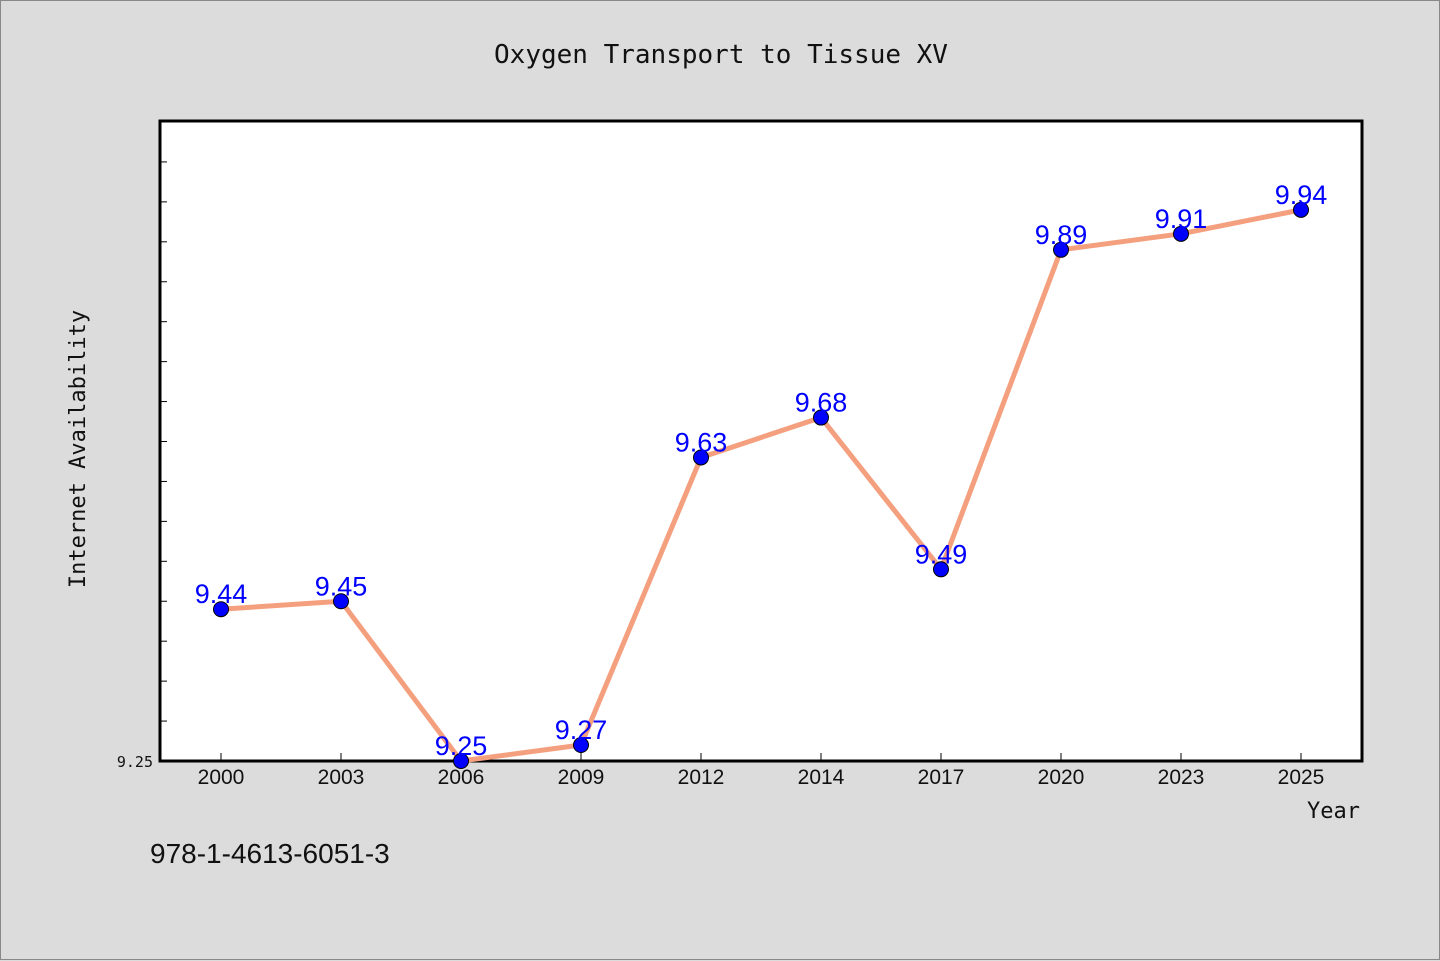  What do you see at coordinates (341, 777) in the screenshot?
I see `x-tick-label: 2003` at bounding box center [341, 777].